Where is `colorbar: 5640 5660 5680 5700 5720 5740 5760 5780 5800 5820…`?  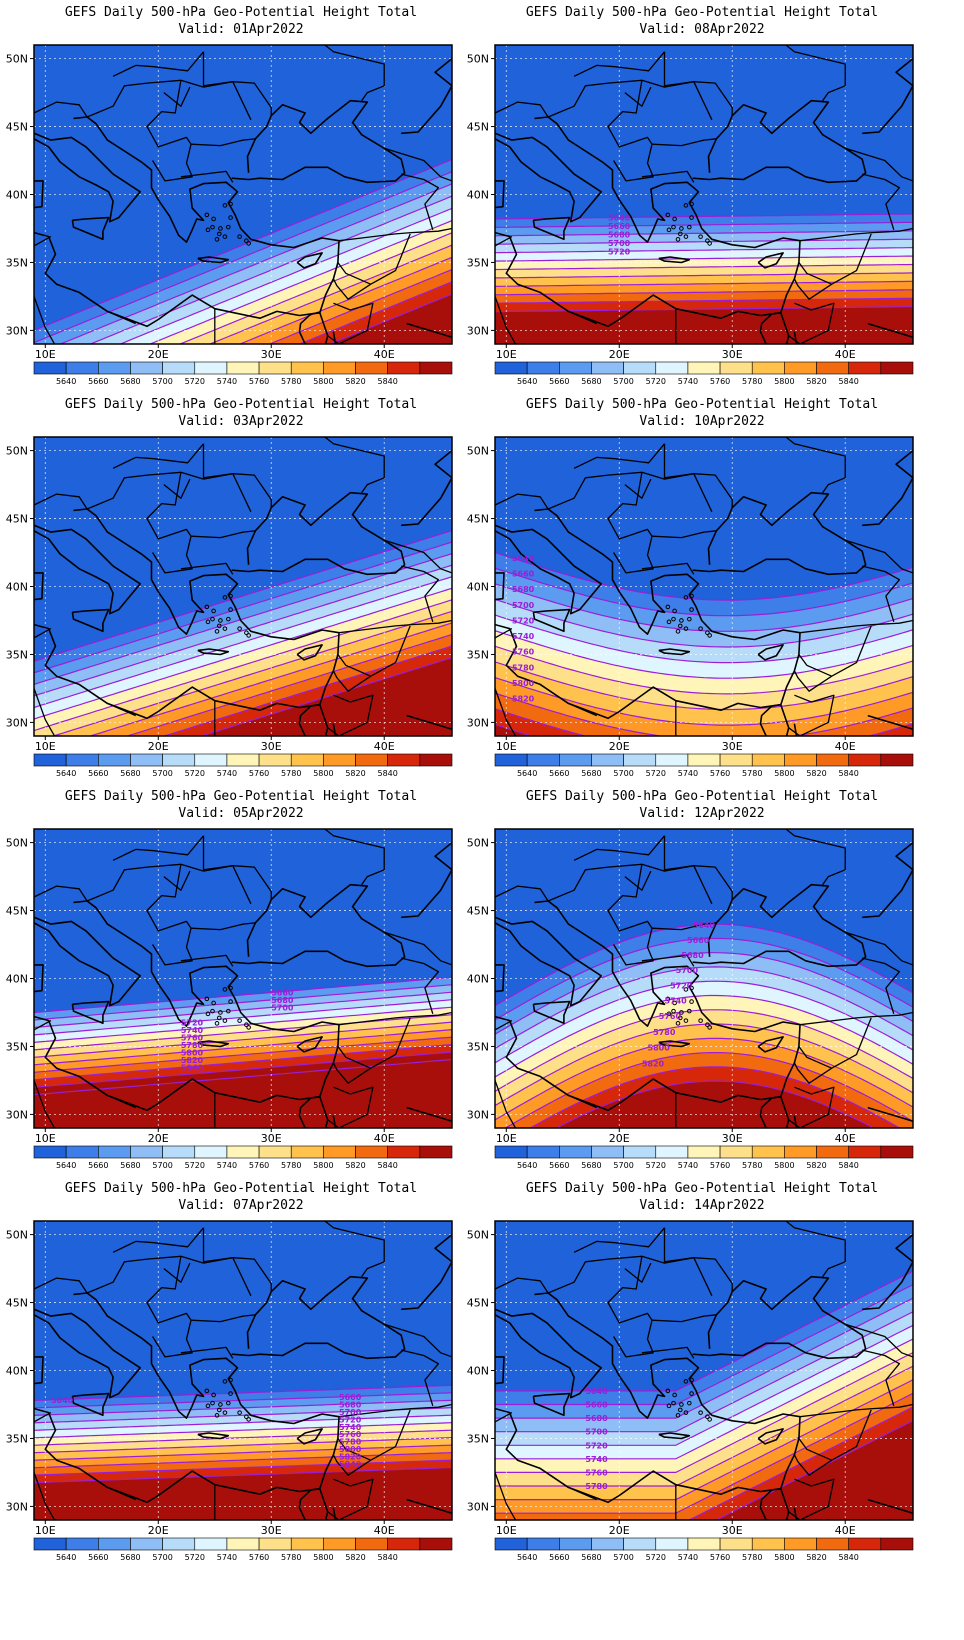
colorbar: 5640 5660 5680 5700 5720 5740 5760 5780 5800 5820… is located at coordinates (704, 1549).